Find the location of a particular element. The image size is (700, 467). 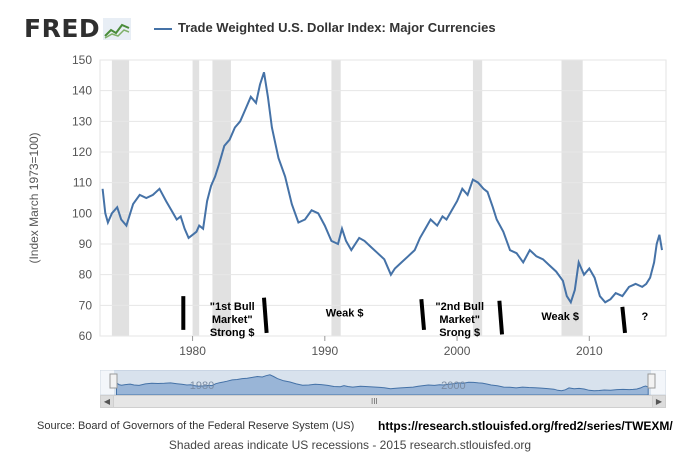

scroll-grip-icon: III is located at coordinates (374, 401).